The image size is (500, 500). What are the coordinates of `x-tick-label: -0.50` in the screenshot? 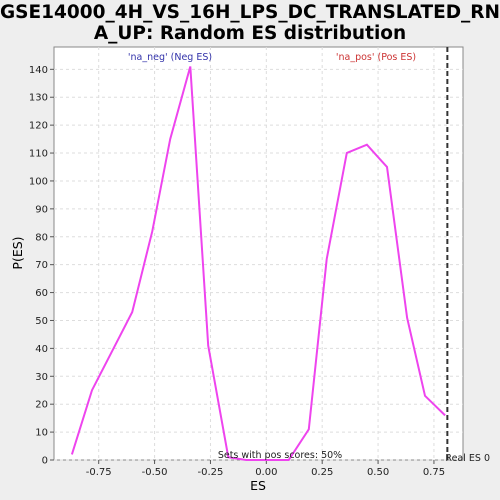 It's located at (155, 472).